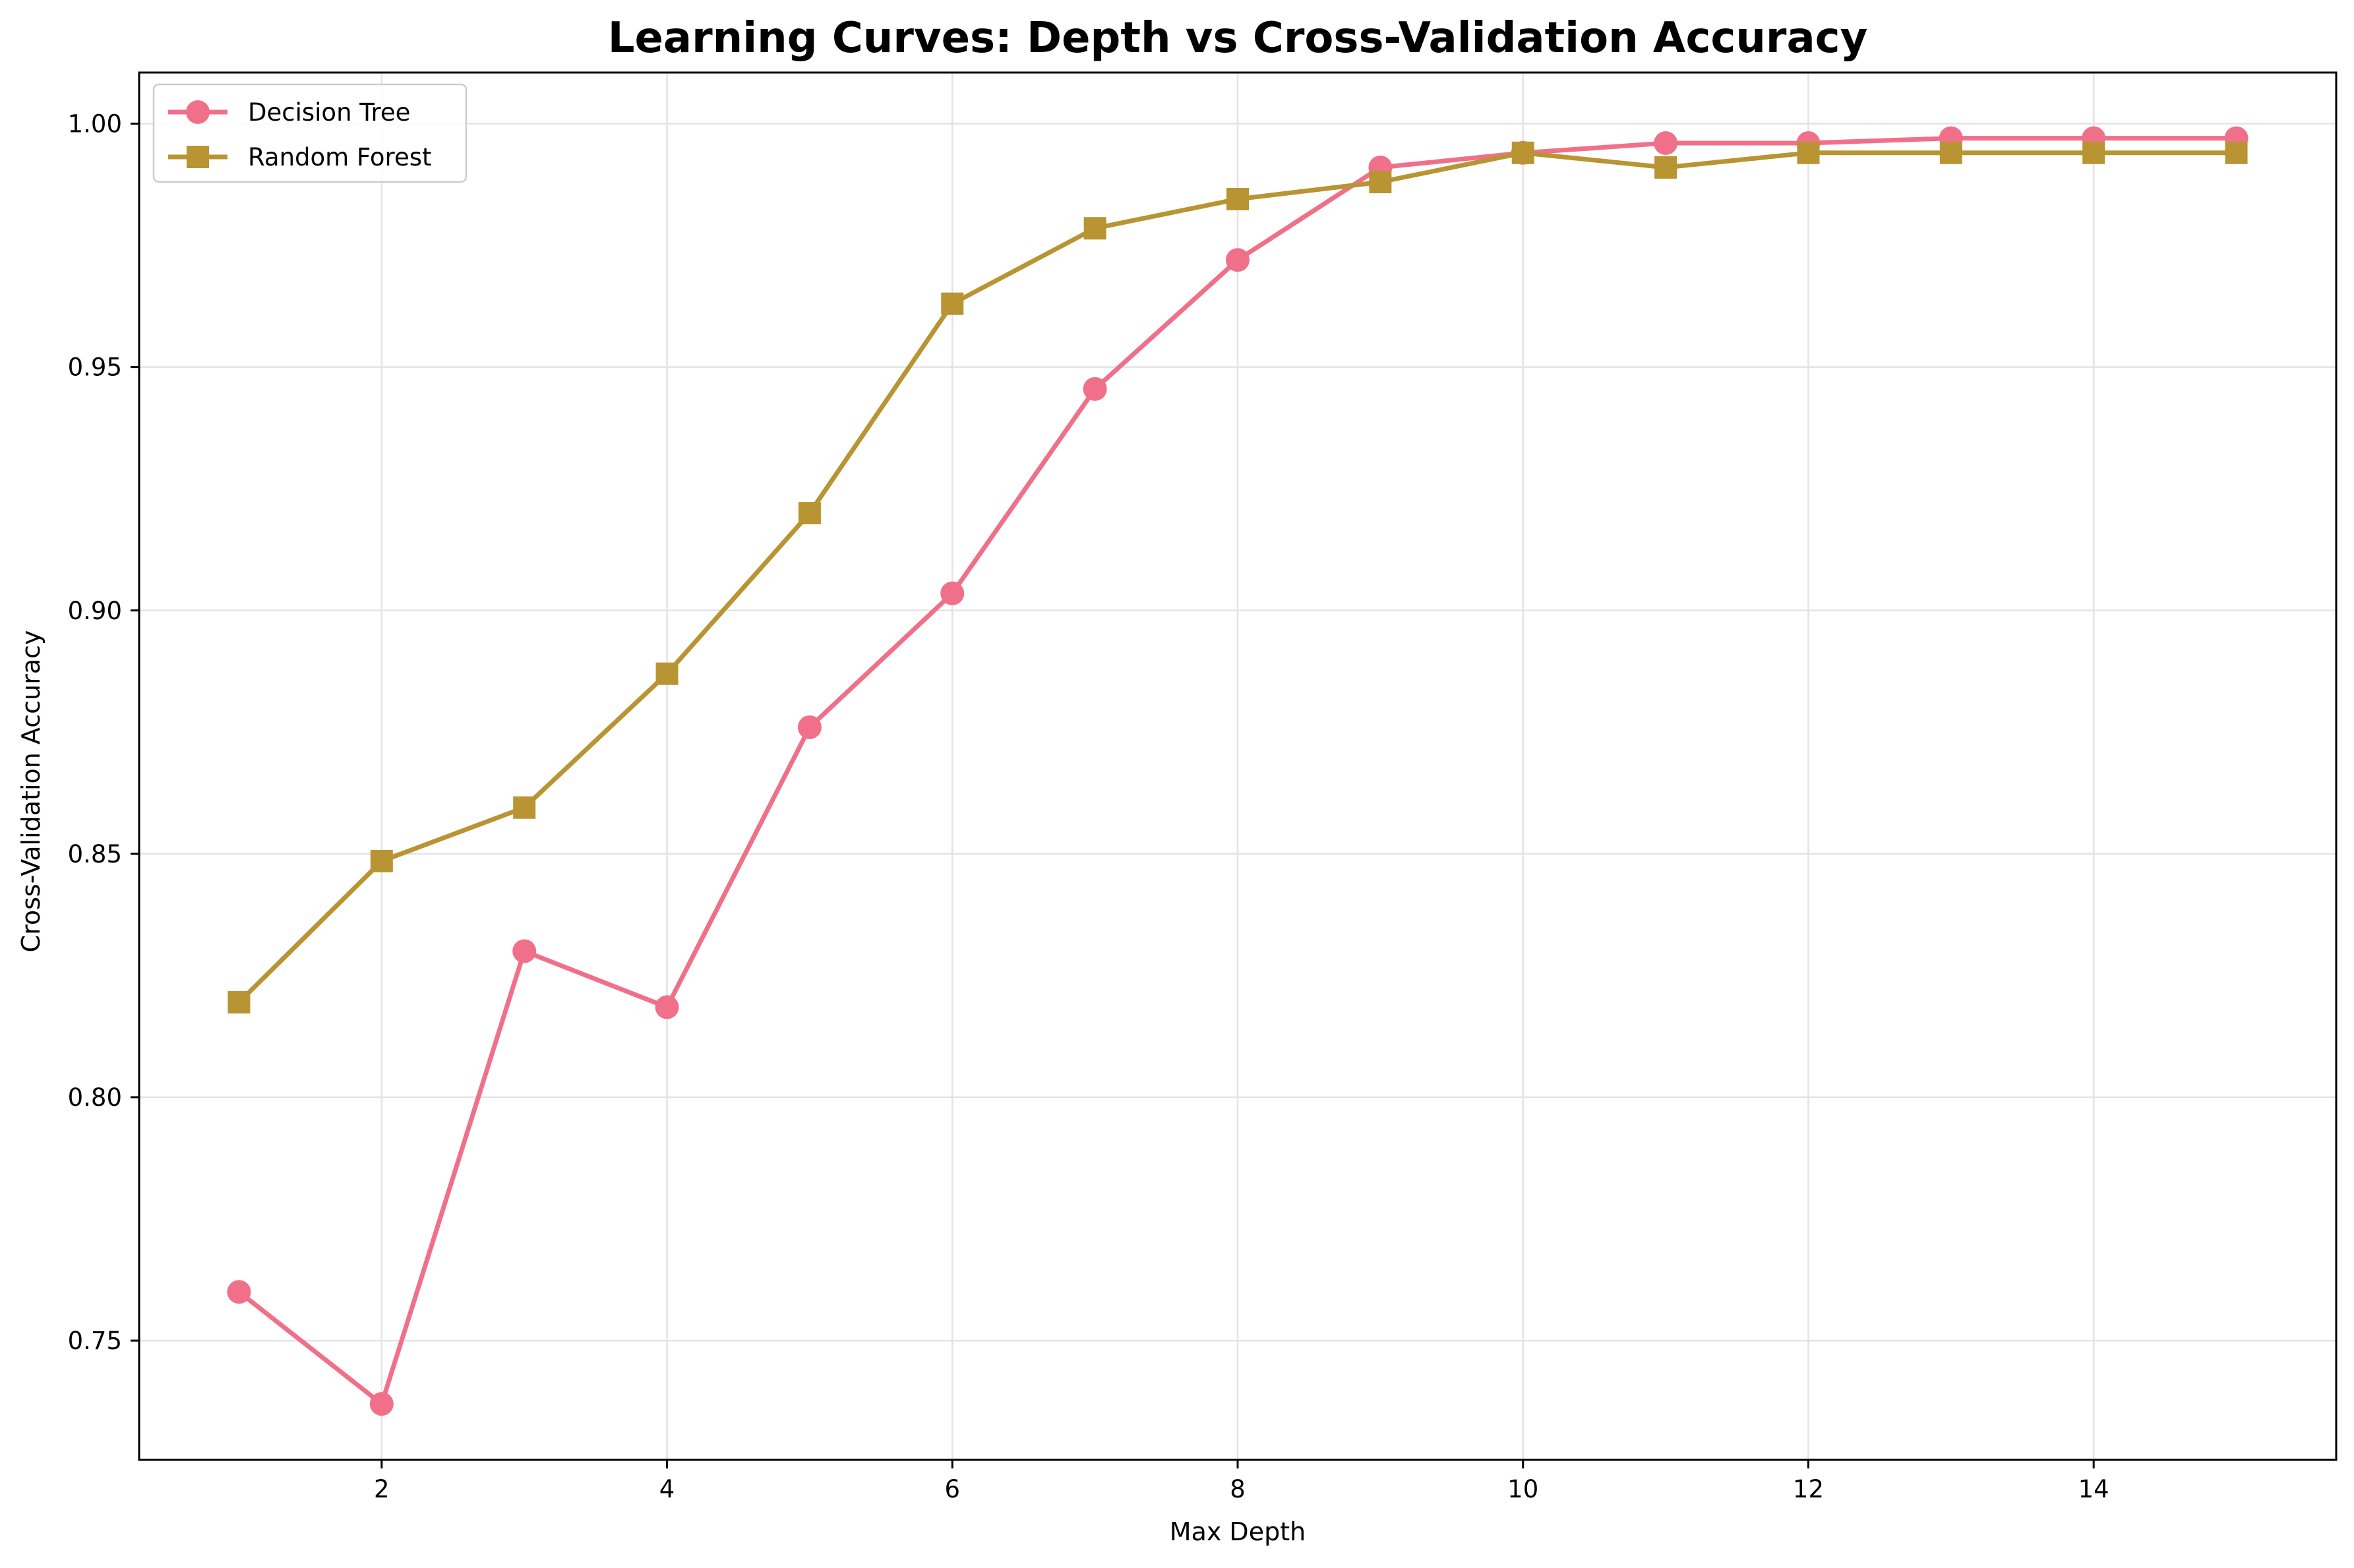 This screenshot has height=1568, width=2354. What do you see at coordinates (1238, 1531) in the screenshot?
I see `x-axis-label: Max Depth` at bounding box center [1238, 1531].